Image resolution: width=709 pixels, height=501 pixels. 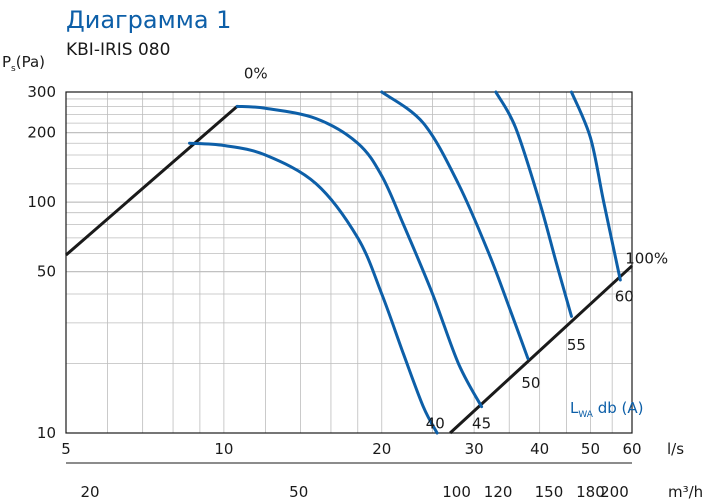 I want to click on y-tick-label: 50, so click(x=46, y=272).